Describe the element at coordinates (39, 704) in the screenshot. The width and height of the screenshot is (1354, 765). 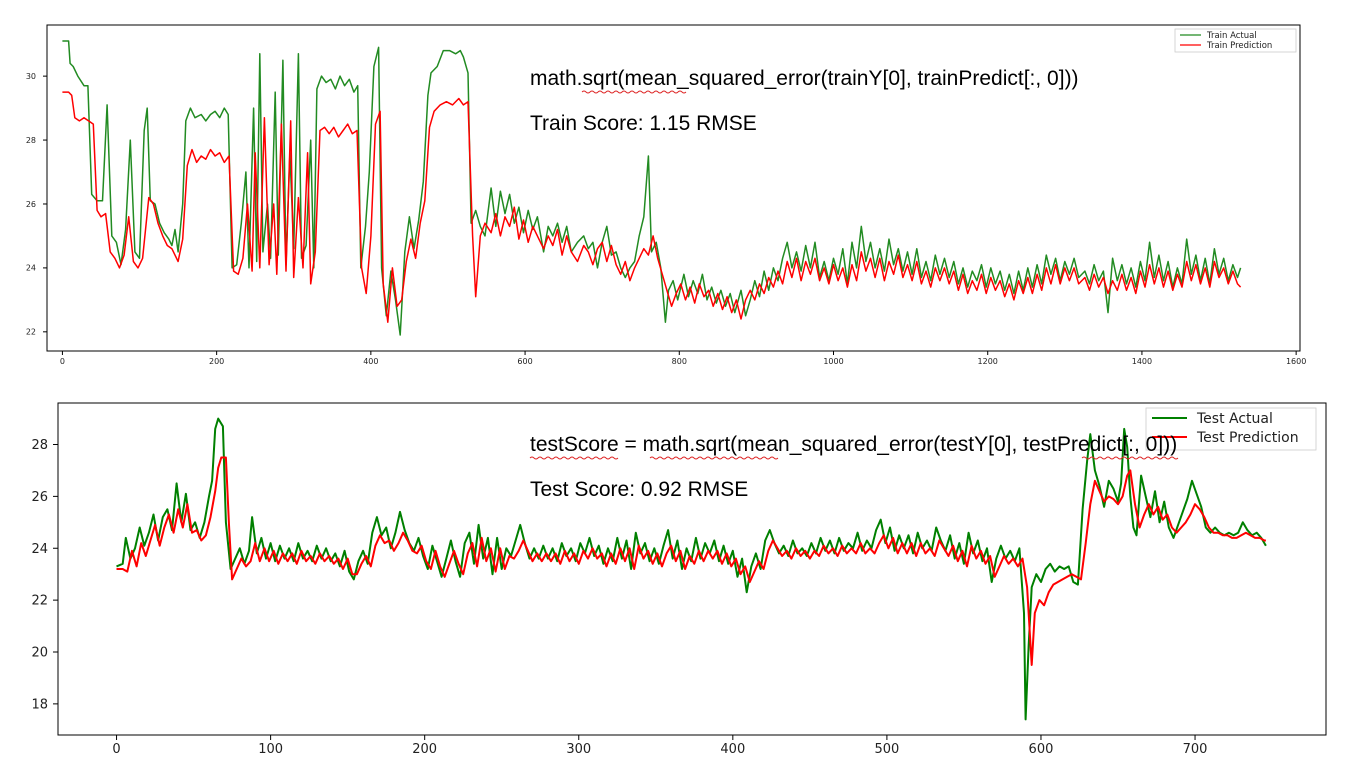
I see `test-y-tick-label: 18` at that location.